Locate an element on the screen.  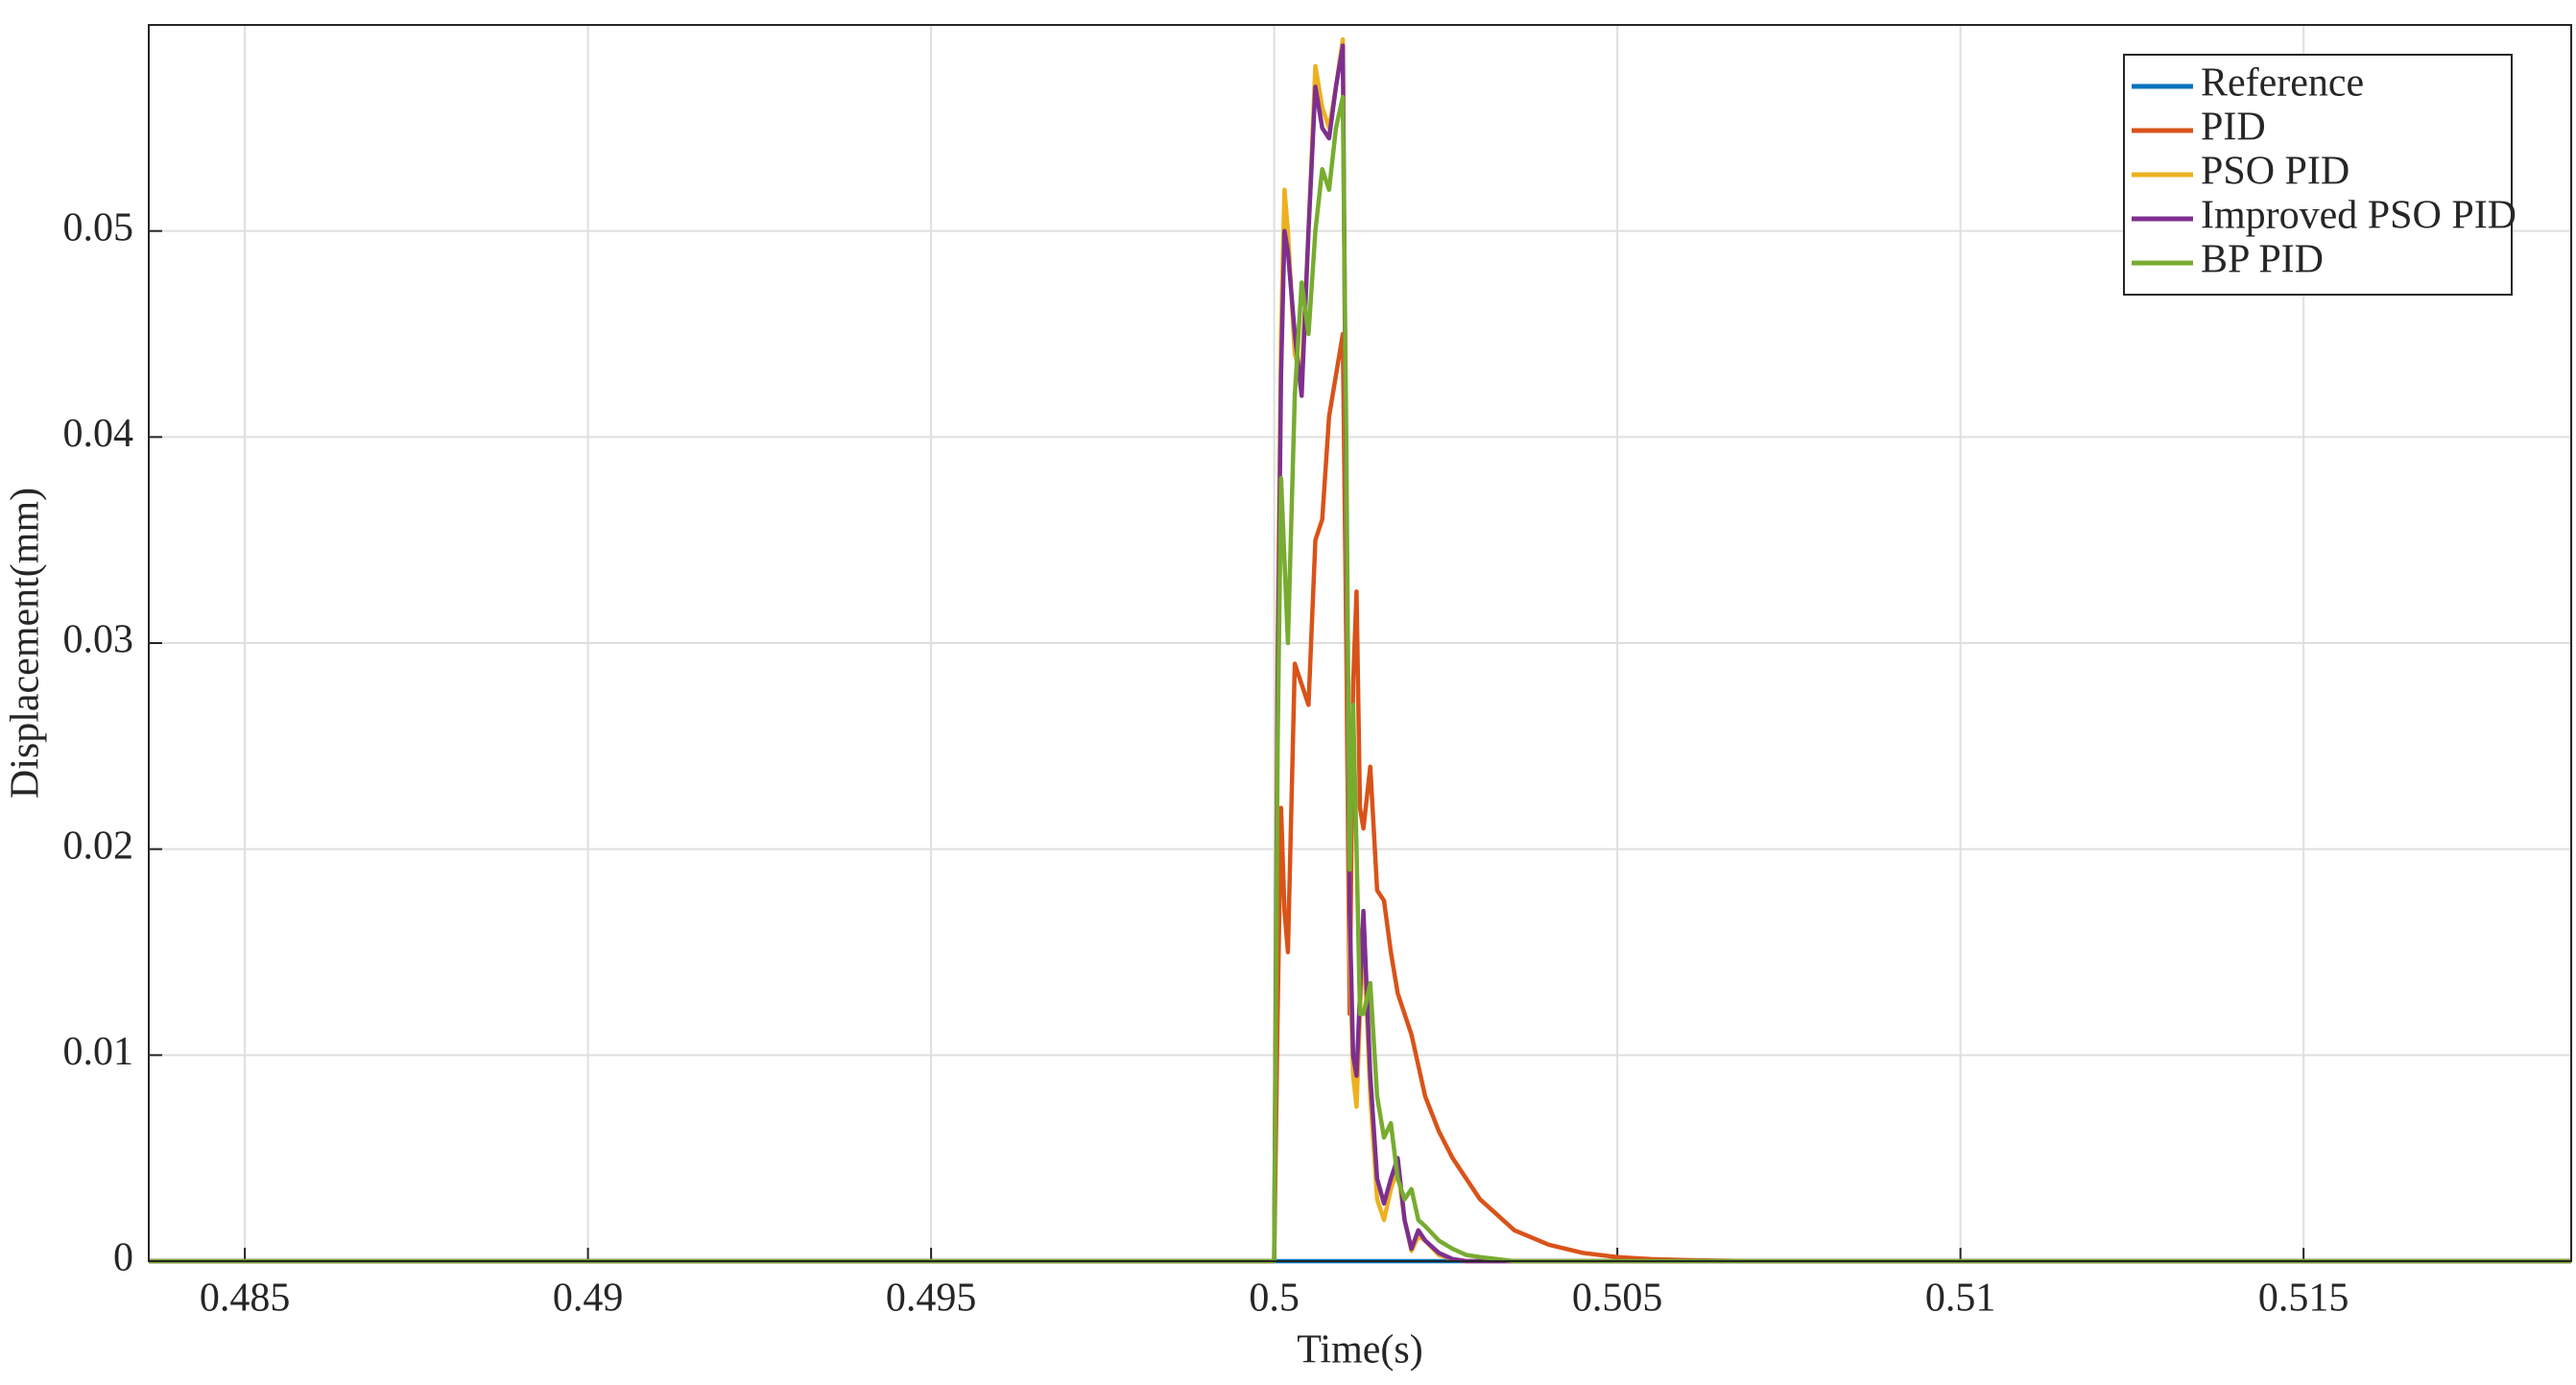
x-tick-label: 0.495 is located at coordinates (931, 1299).